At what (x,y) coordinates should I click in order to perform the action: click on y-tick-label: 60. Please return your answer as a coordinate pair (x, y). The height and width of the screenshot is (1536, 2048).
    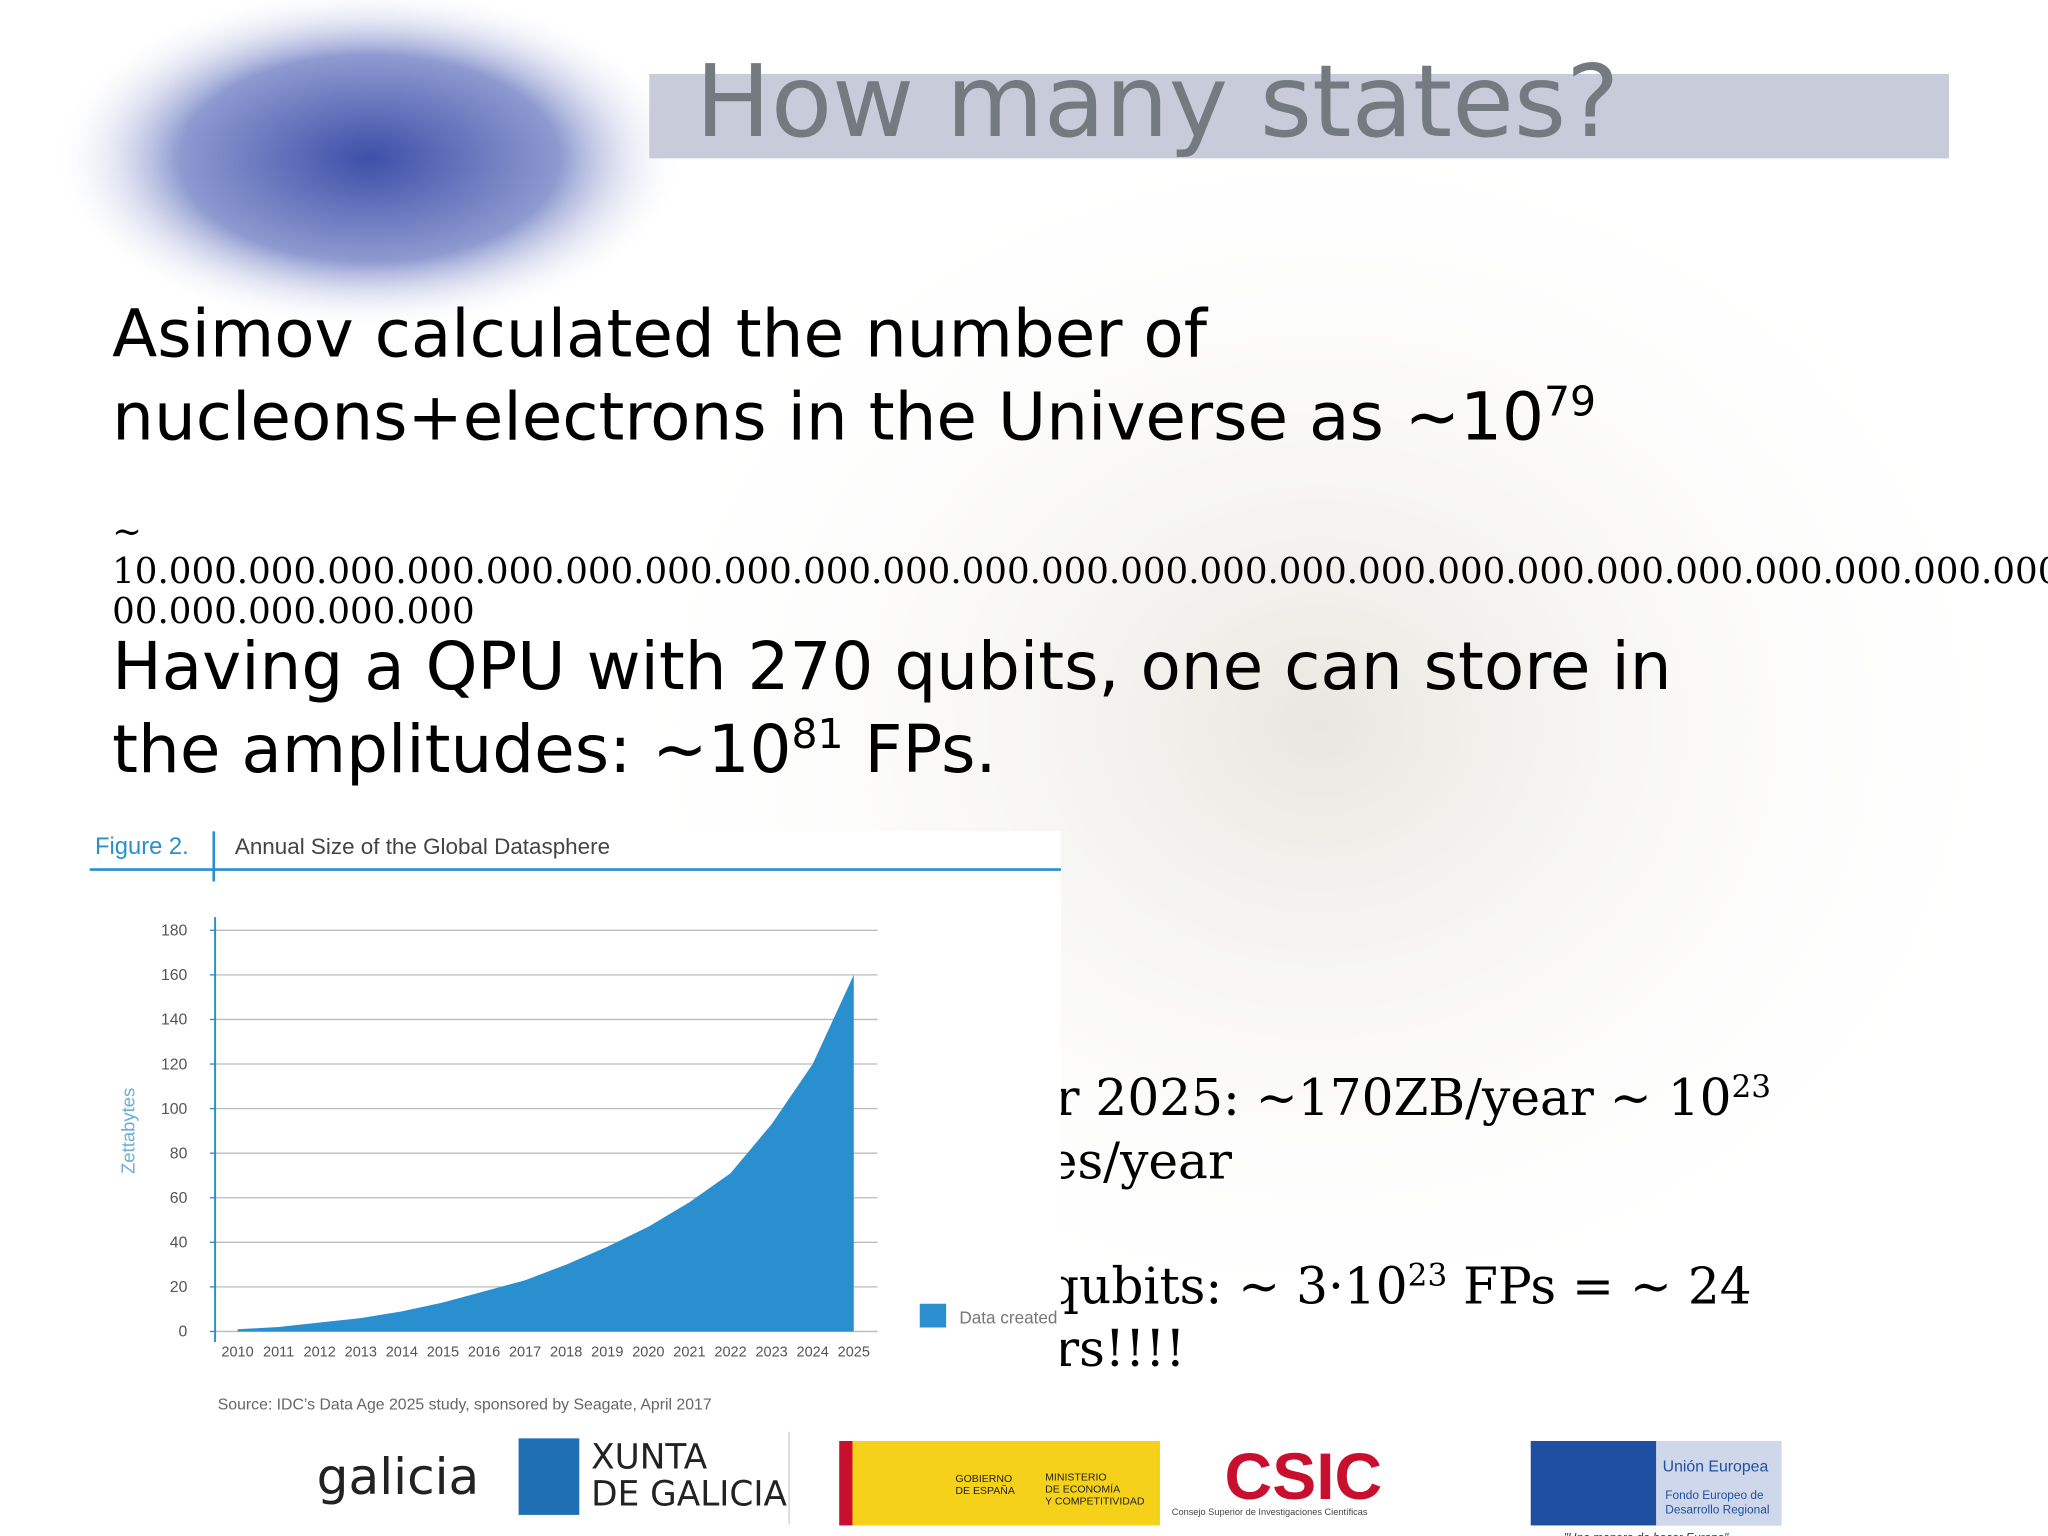
    Looking at the image, I should click on (179, 1198).